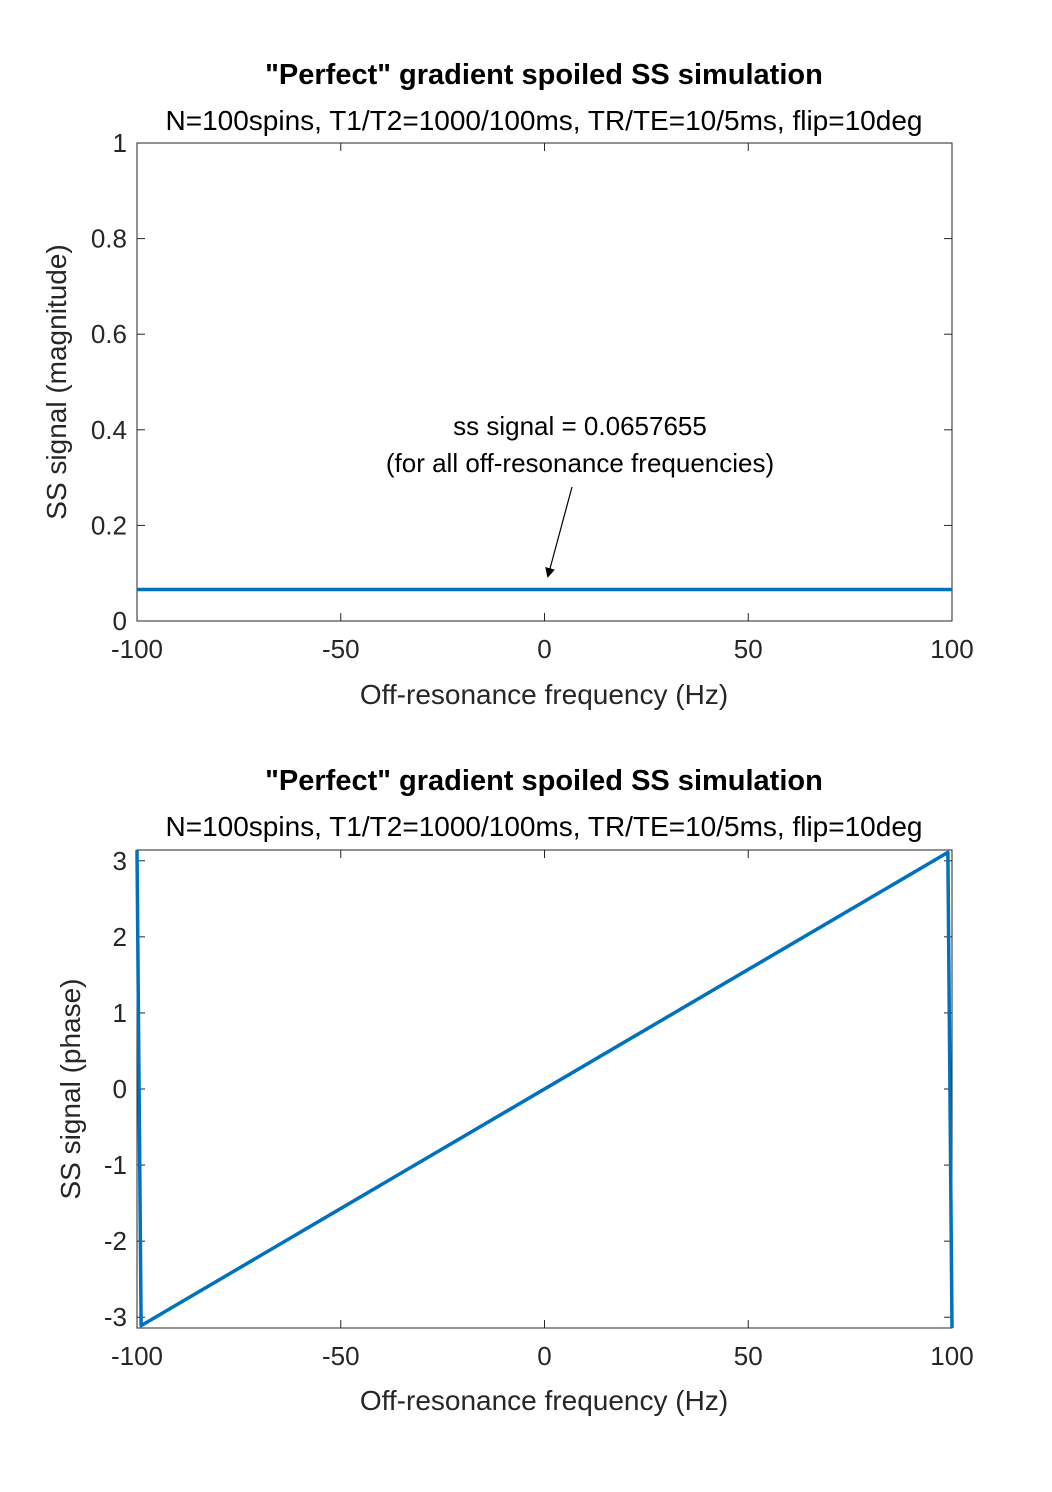 Image resolution: width=1052 pixels, height=1492 pixels. I want to click on magnitude-y-tick-label: 0.8, so click(109, 239).